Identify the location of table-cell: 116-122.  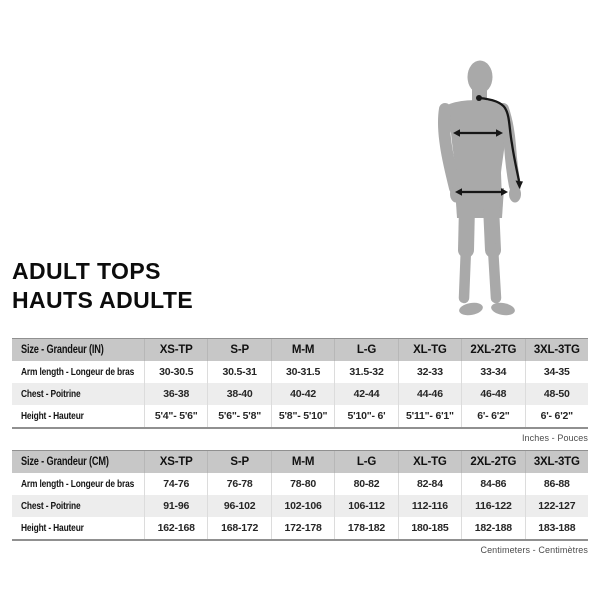
(493, 506).